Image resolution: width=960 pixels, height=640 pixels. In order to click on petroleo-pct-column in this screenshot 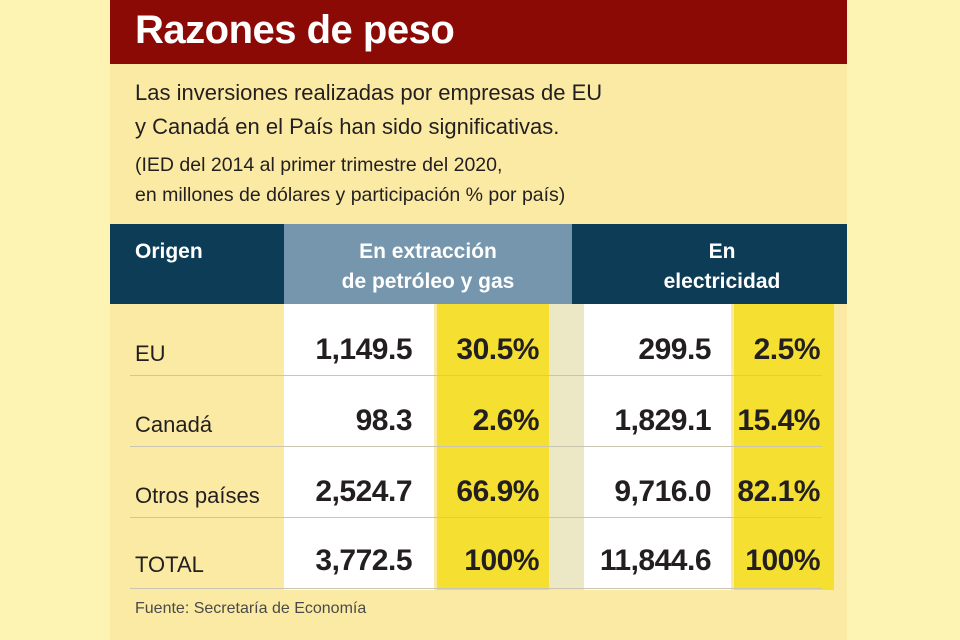, I will do `click(493, 447)`.